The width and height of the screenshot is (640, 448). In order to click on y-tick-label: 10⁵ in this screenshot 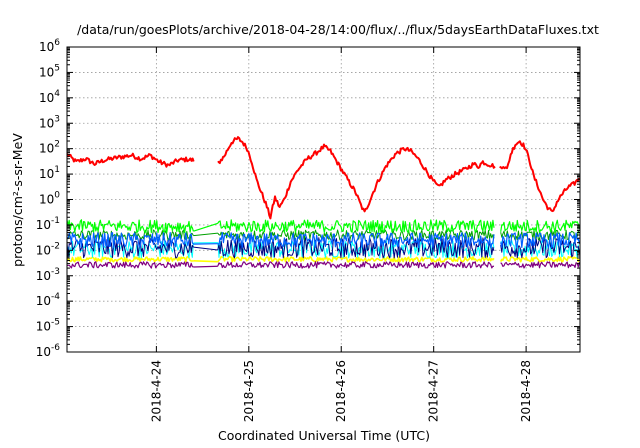, I will do `click(49, 71)`.